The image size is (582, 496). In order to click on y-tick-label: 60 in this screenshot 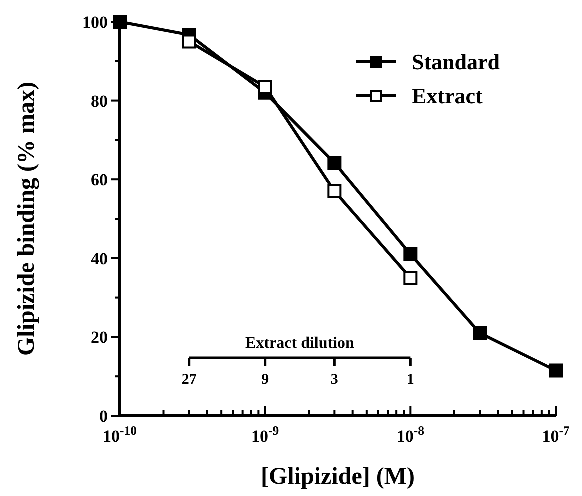, I will do `click(99, 180)`.